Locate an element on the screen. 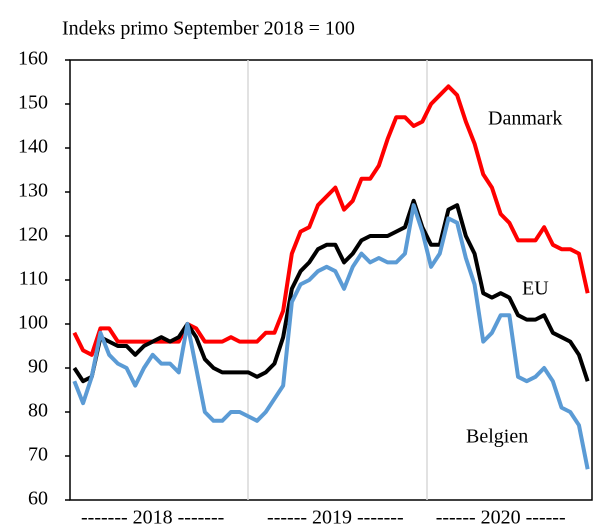  x-tick-label: ------- 2018 ------- is located at coordinates (152, 518).